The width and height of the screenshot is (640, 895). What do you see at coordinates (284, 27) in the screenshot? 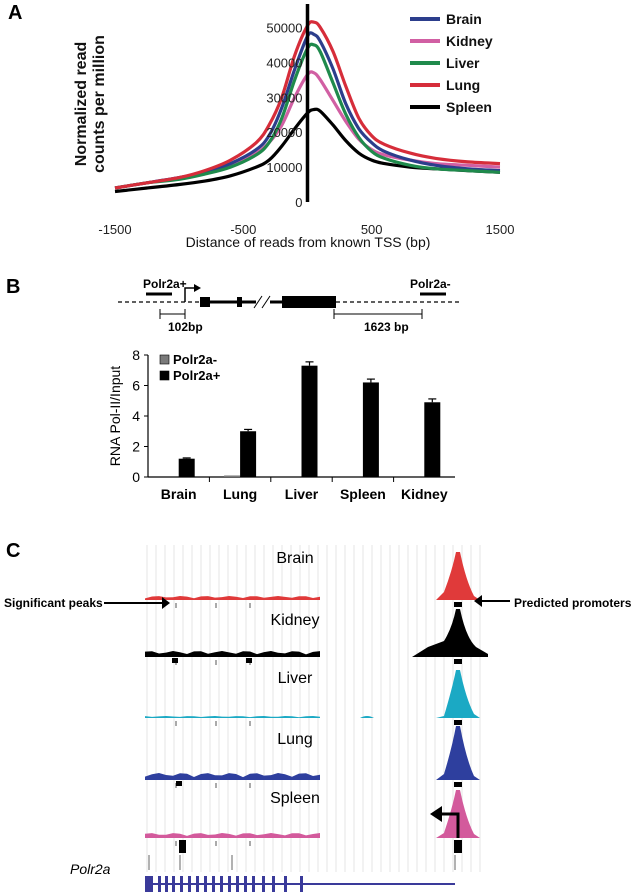
I see `y-tick-label: 50000` at bounding box center [284, 27].